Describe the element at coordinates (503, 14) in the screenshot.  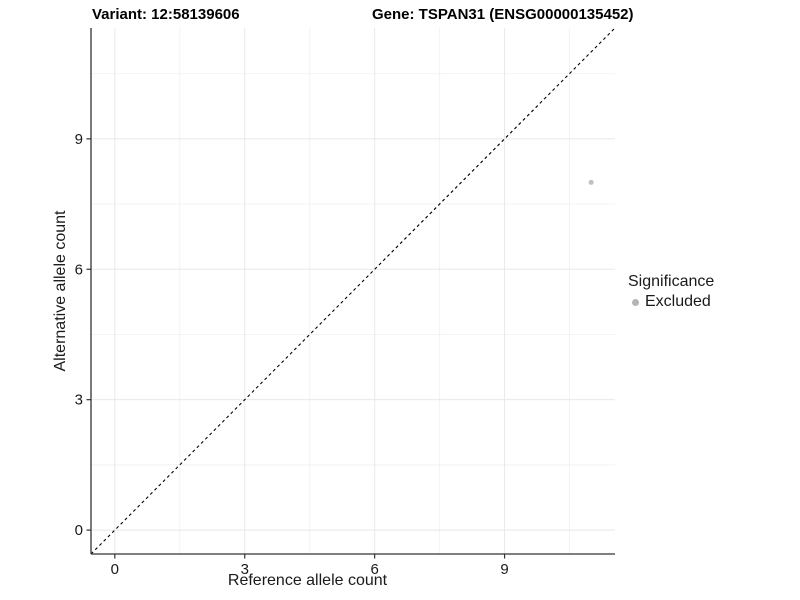
I see `gene-title: Gene: TSPAN31 (ENSG00000135452)` at that location.